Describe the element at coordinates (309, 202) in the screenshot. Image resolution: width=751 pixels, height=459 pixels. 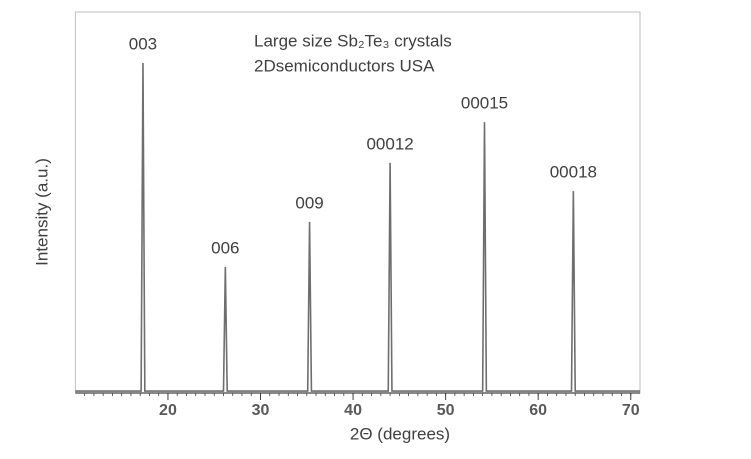
I see `peak-label: 009` at that location.